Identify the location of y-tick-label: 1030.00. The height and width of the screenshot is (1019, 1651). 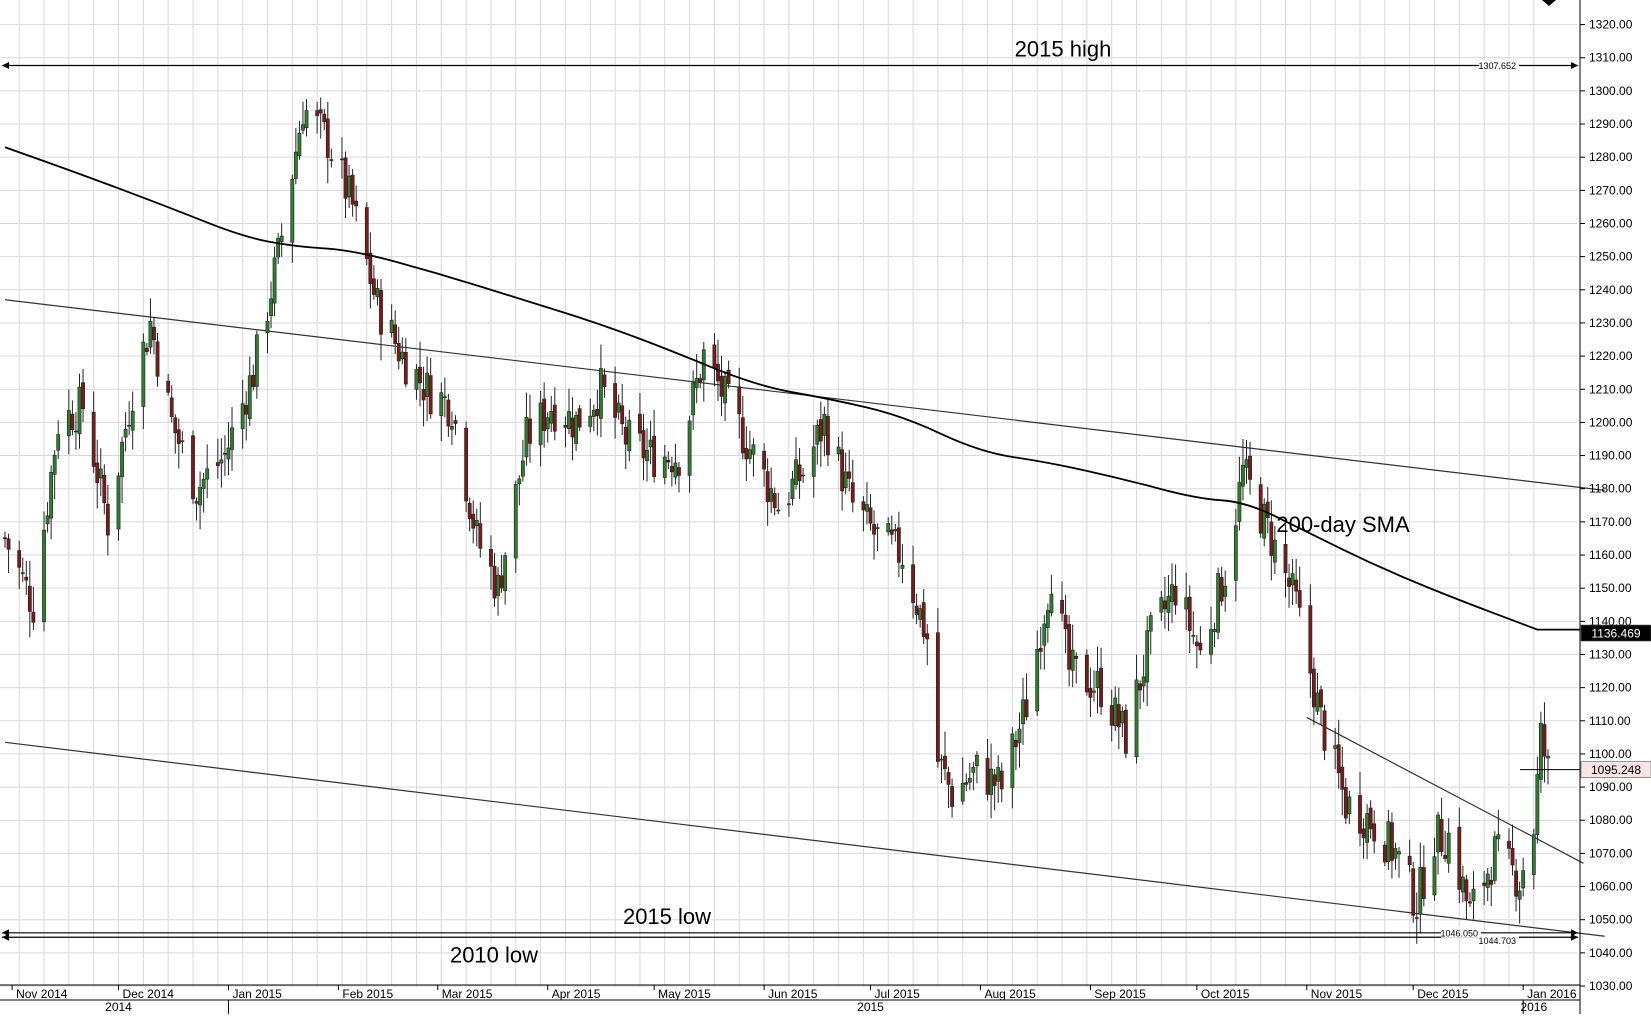
(1611, 986).